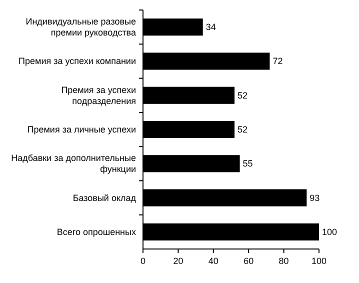  Describe the element at coordinates (330, 231) in the screenshot. I see `data-label: 100` at that location.